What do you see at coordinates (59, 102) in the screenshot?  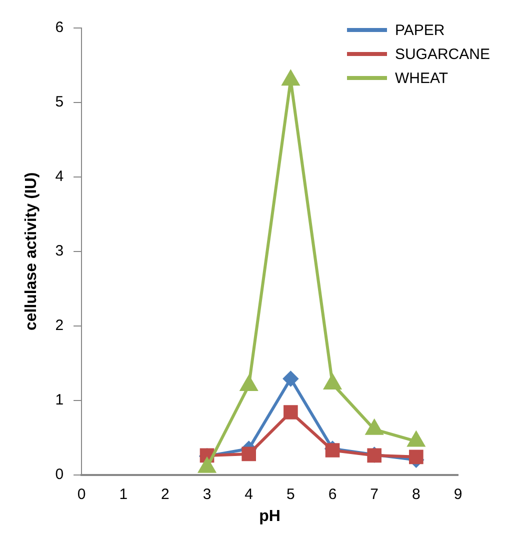 I see `y-tick-label: 5` at bounding box center [59, 102].